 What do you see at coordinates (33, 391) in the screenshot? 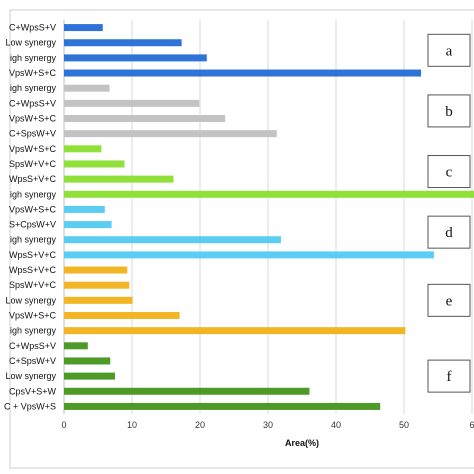
I see `category-label: CpsV+S+W` at bounding box center [33, 391].